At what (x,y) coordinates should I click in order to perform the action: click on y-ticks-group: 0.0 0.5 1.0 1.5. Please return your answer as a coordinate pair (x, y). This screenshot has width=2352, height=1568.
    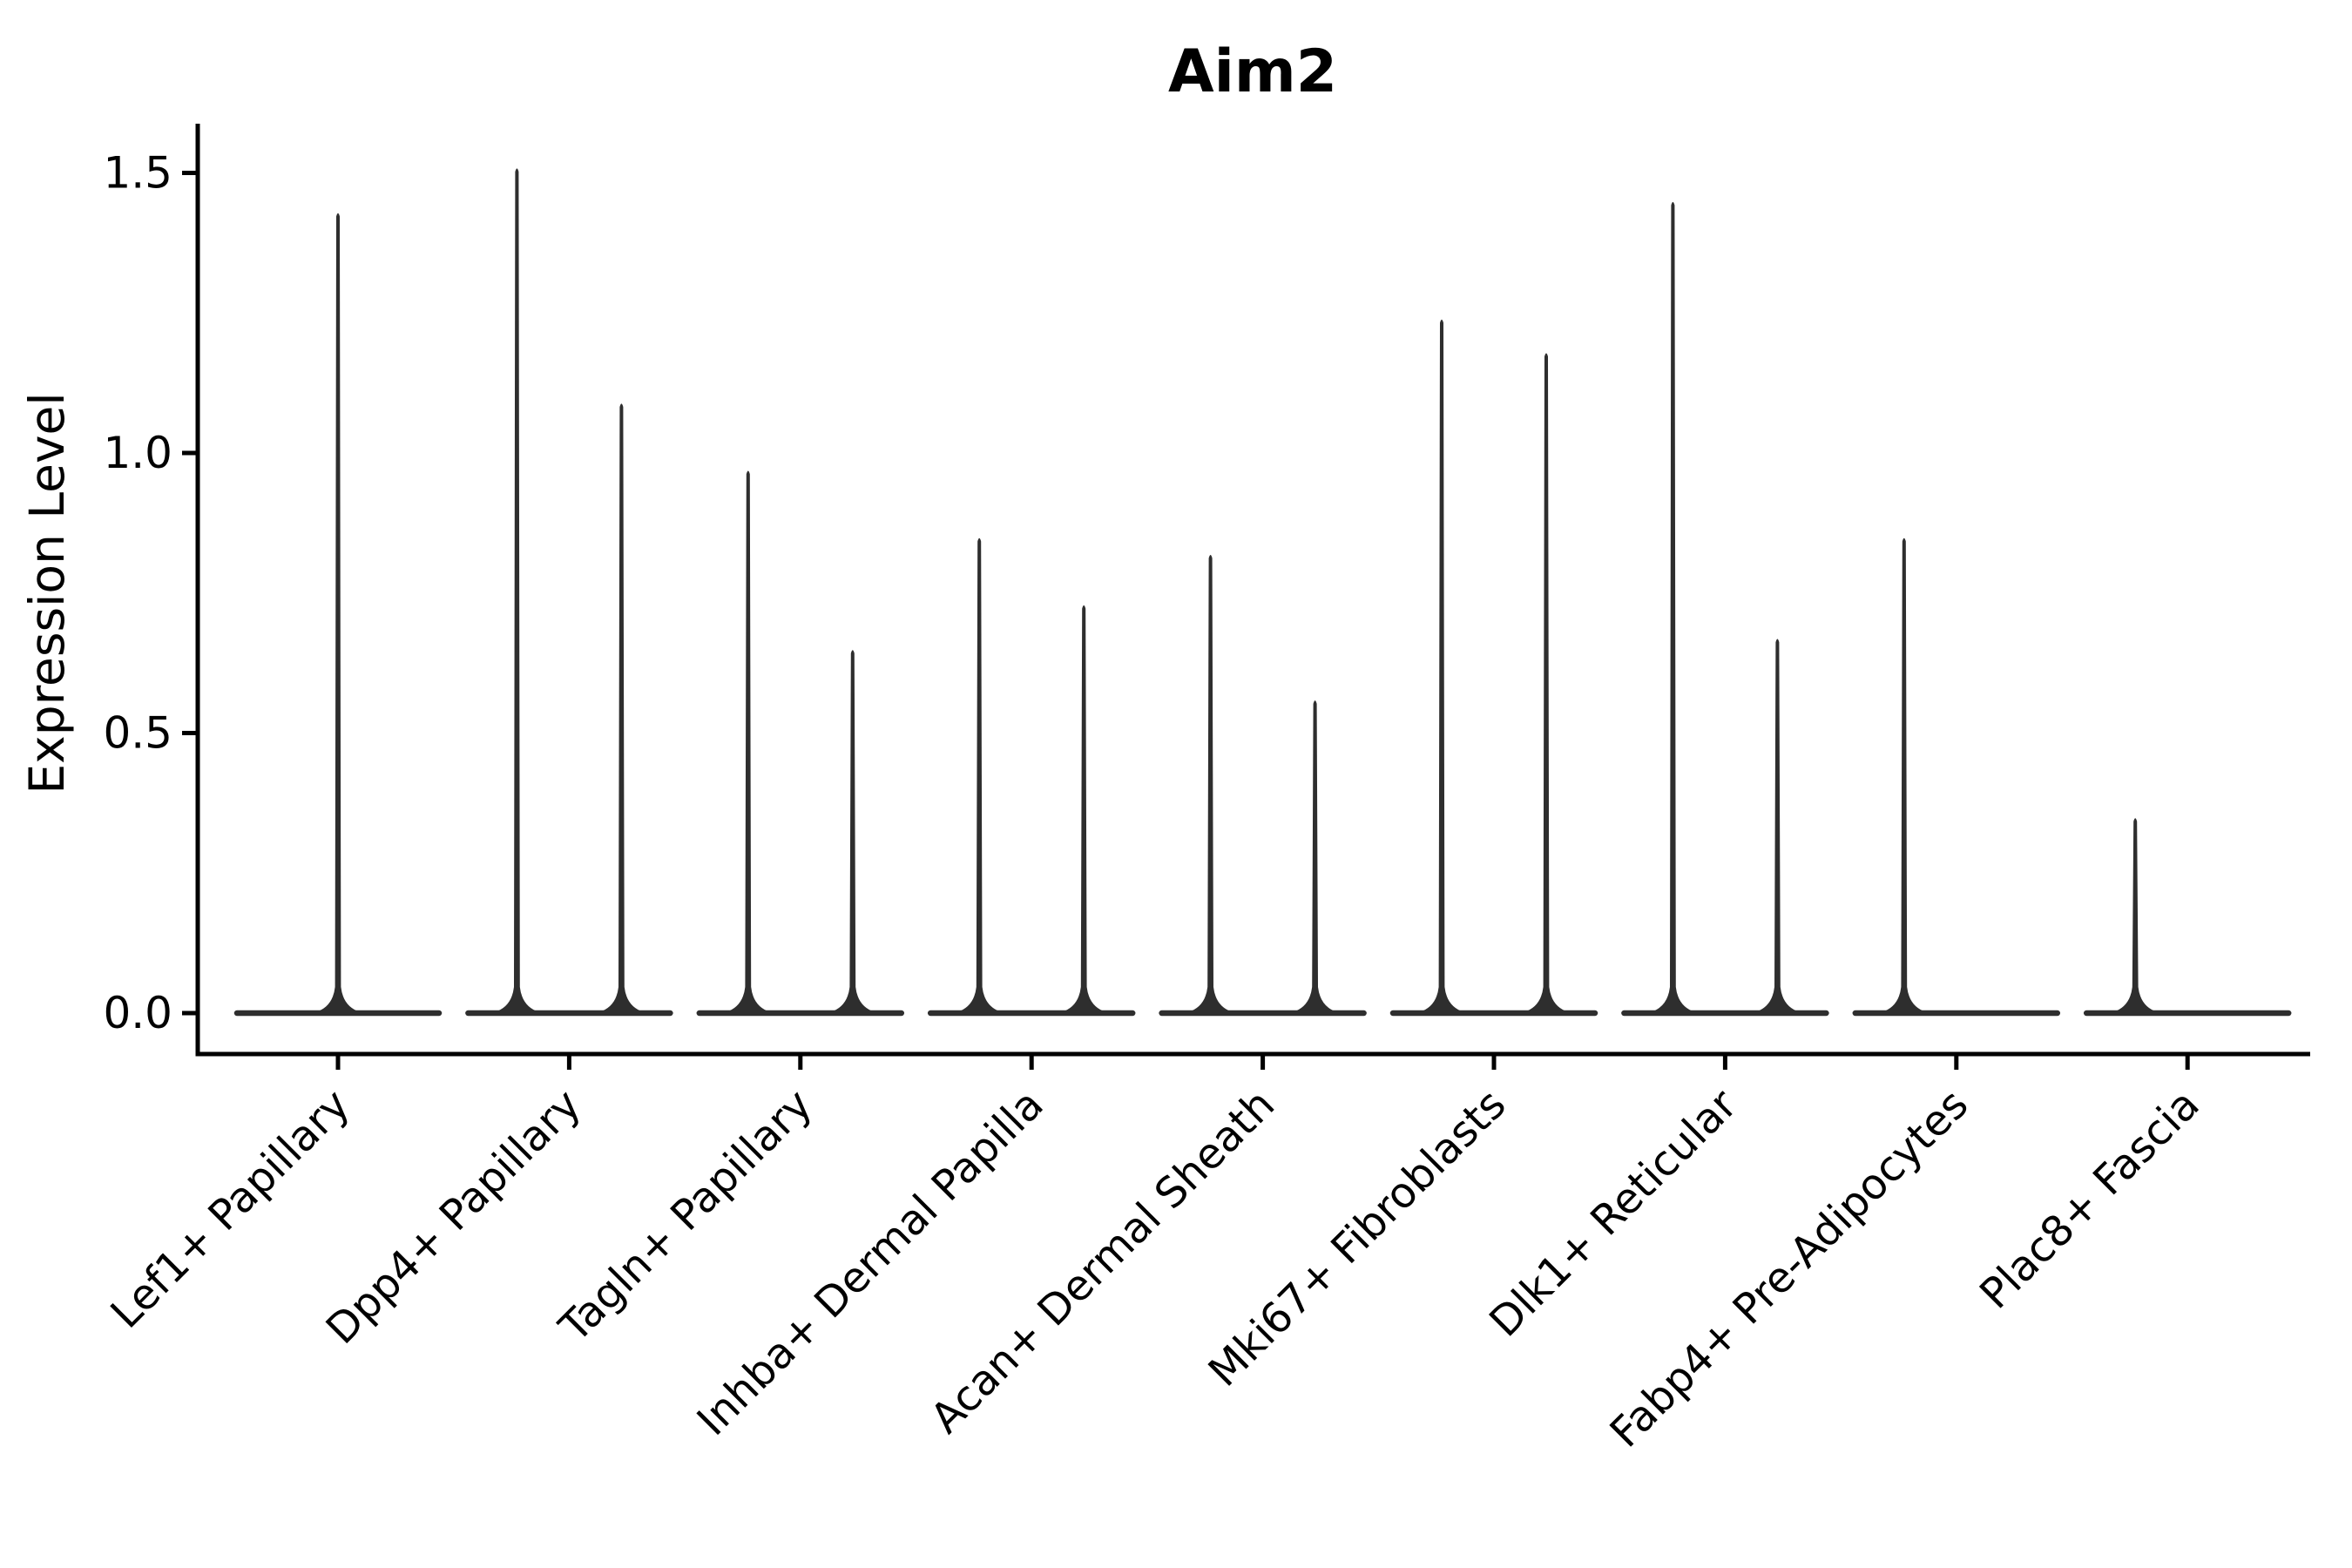
    Looking at the image, I should click on (150, 593).